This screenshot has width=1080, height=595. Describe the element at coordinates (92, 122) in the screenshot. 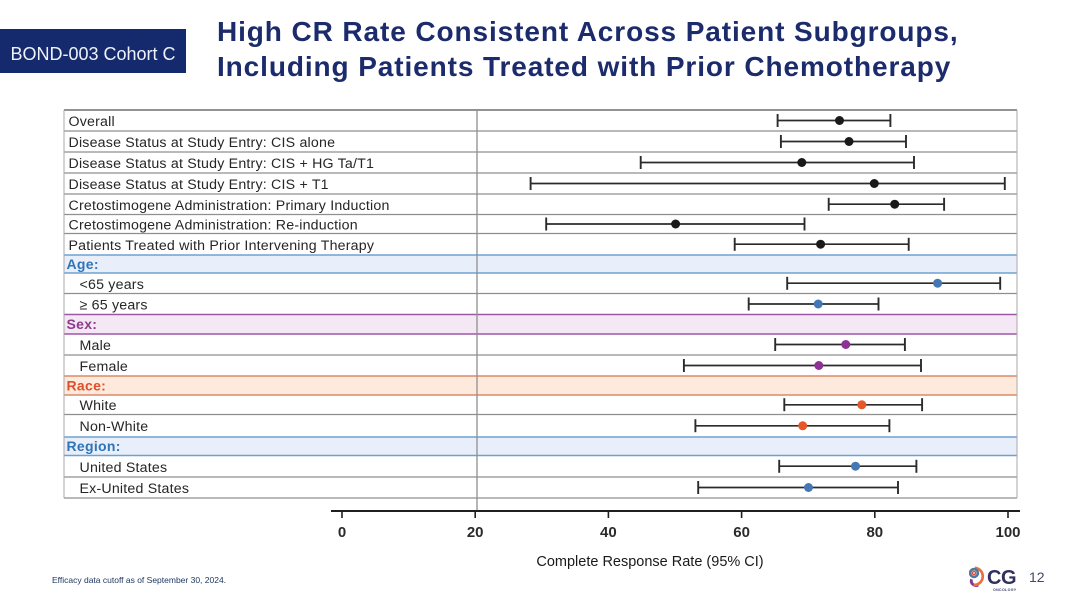

I see `svg-text: Overall` at that location.